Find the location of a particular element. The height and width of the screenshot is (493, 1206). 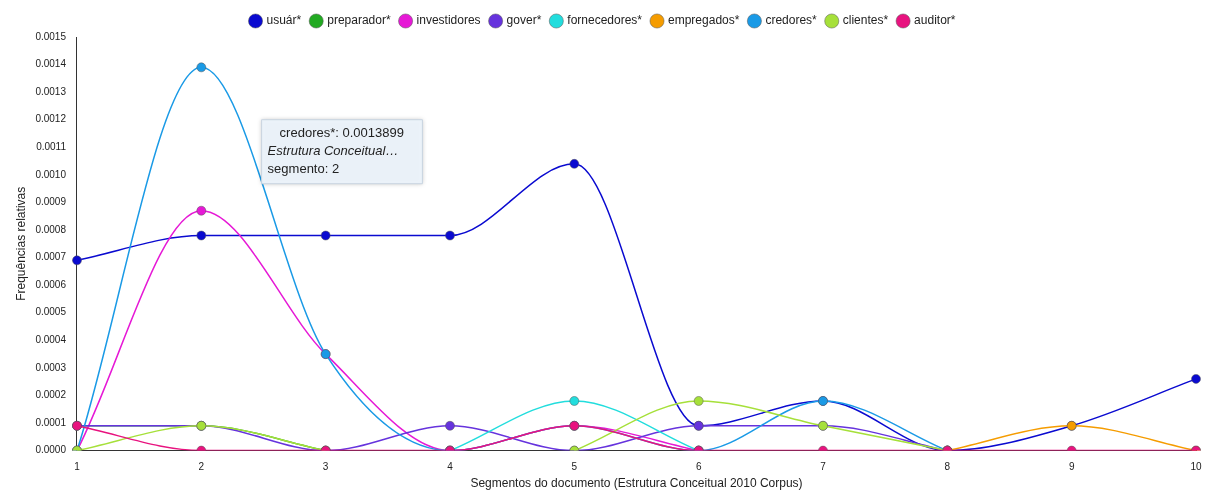

y-tick-label: 0.0002 is located at coordinates (51, 395).